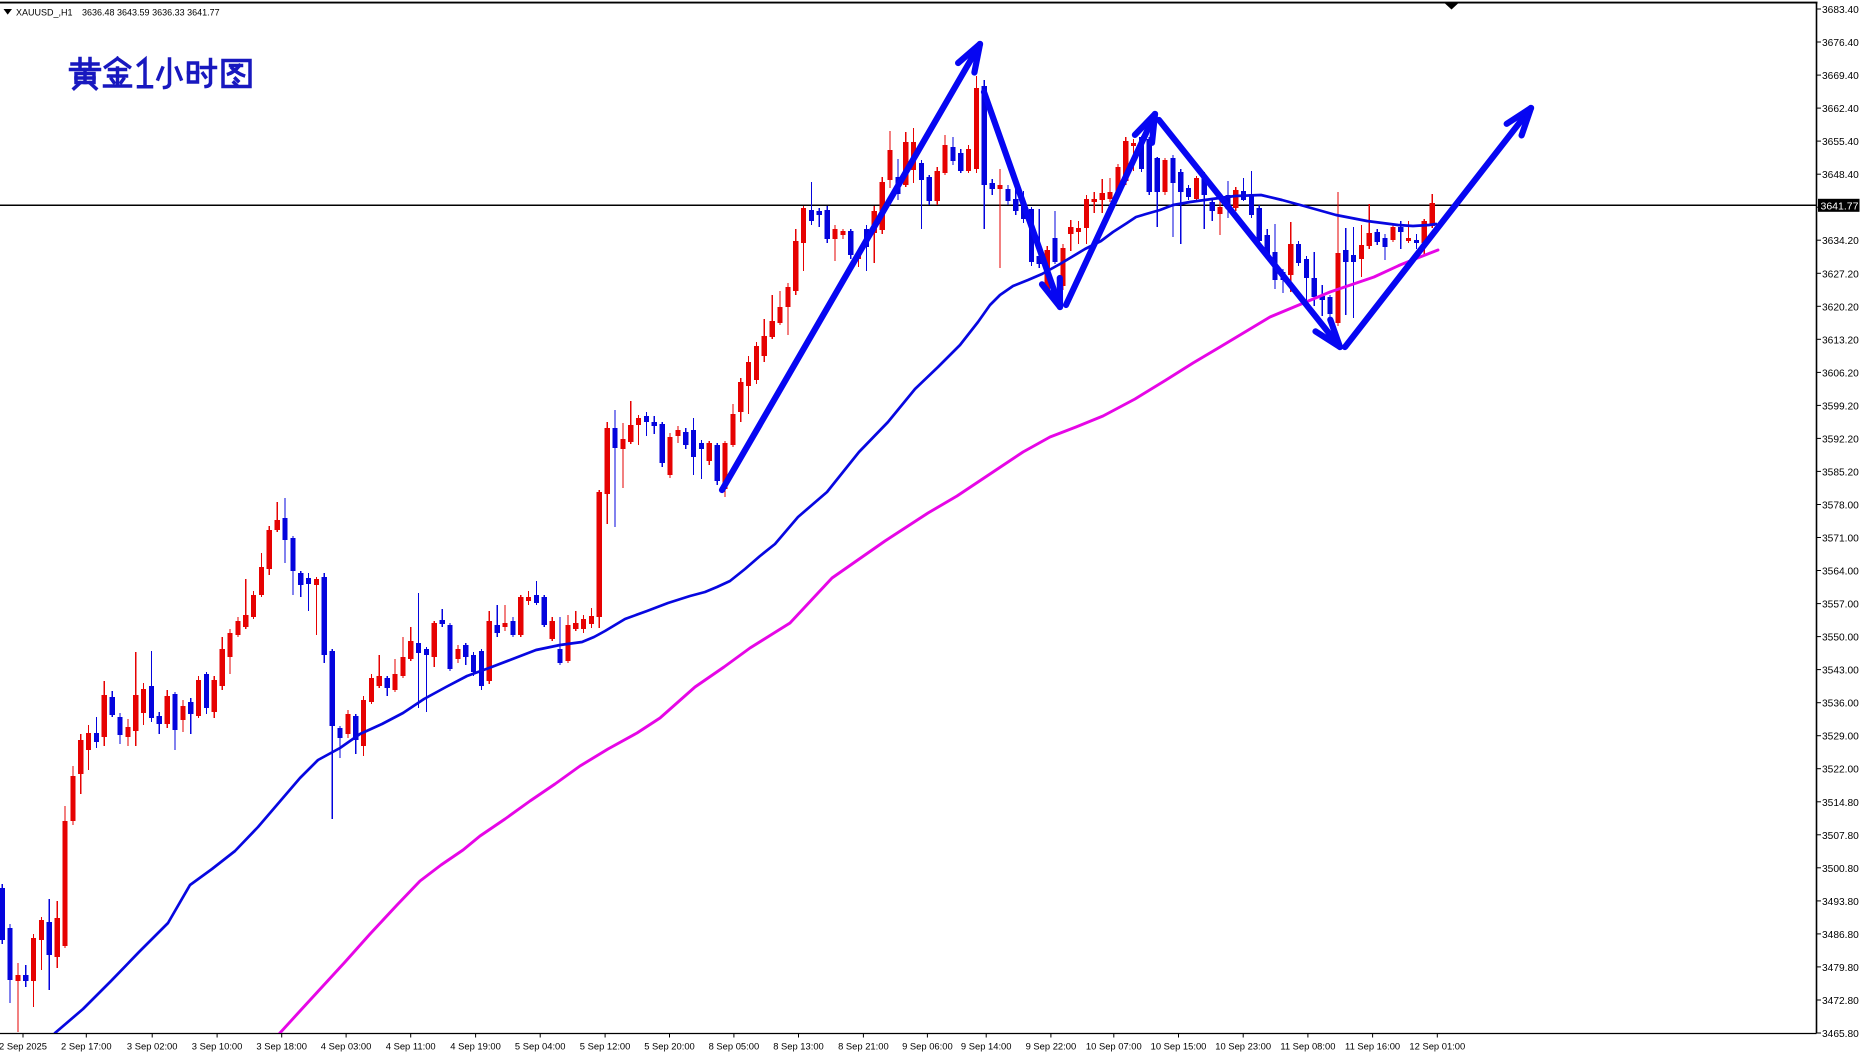 This screenshot has height=1057, width=1864. I want to click on svg-text: 3493.80, so click(1840, 902).